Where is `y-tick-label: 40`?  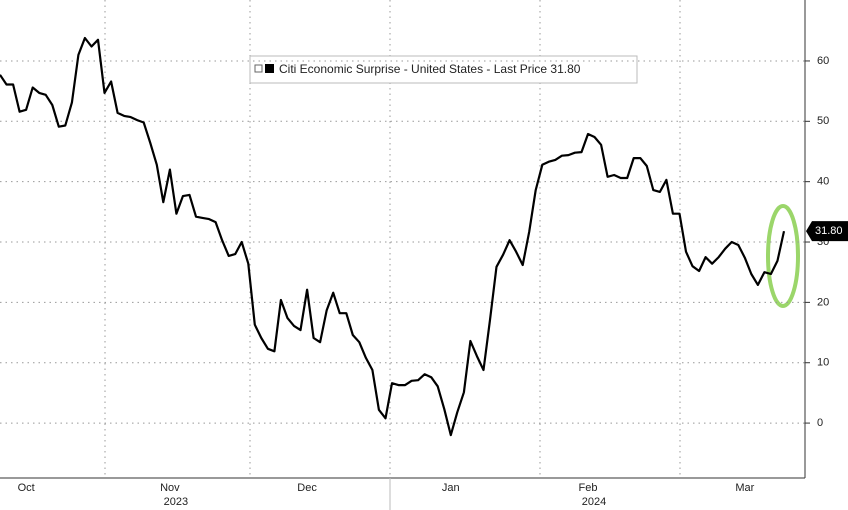
y-tick-label: 40 is located at coordinates (823, 182).